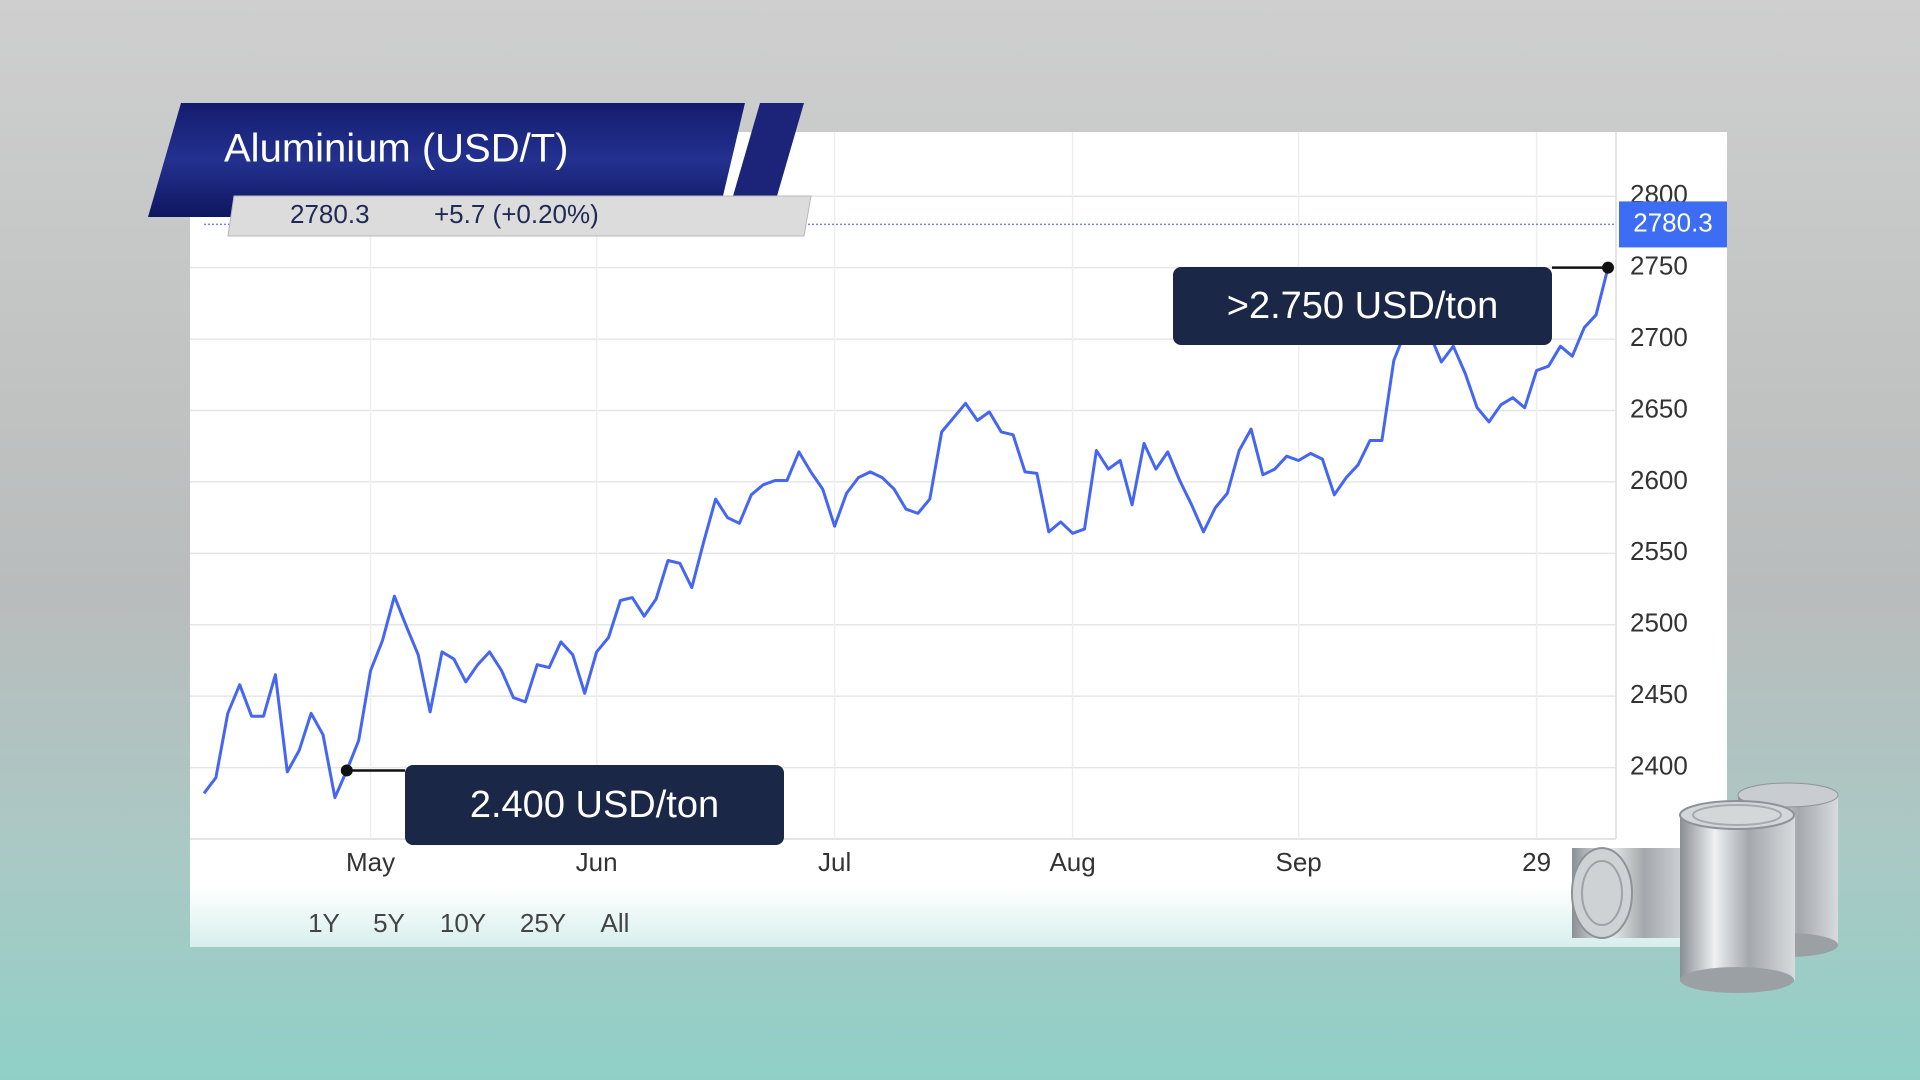 This screenshot has width=1920, height=1080. I want to click on cans-illustration, so click(1705, 887).